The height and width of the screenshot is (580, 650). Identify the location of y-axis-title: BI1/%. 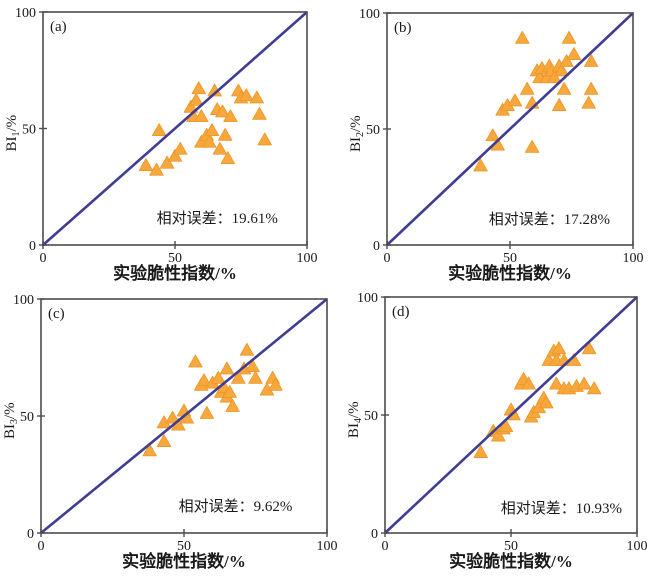
(13, 133).